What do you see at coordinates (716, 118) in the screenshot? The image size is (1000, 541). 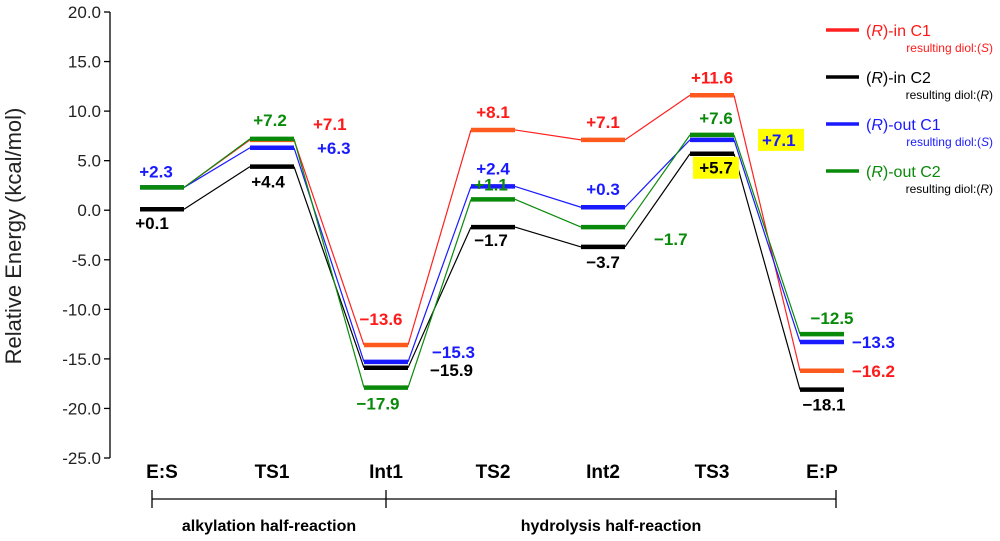 I see `energy-label: +7.6` at bounding box center [716, 118].